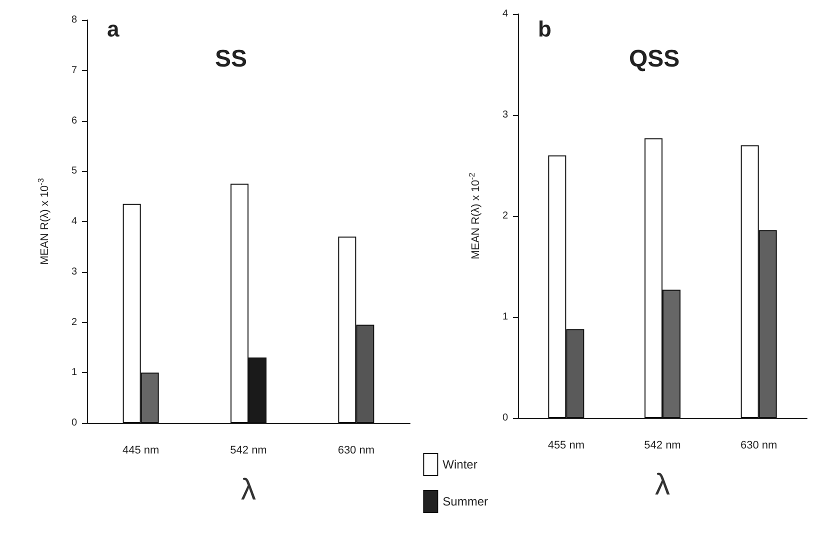  I want to click on y-tick-label: 8, so click(74, 20).